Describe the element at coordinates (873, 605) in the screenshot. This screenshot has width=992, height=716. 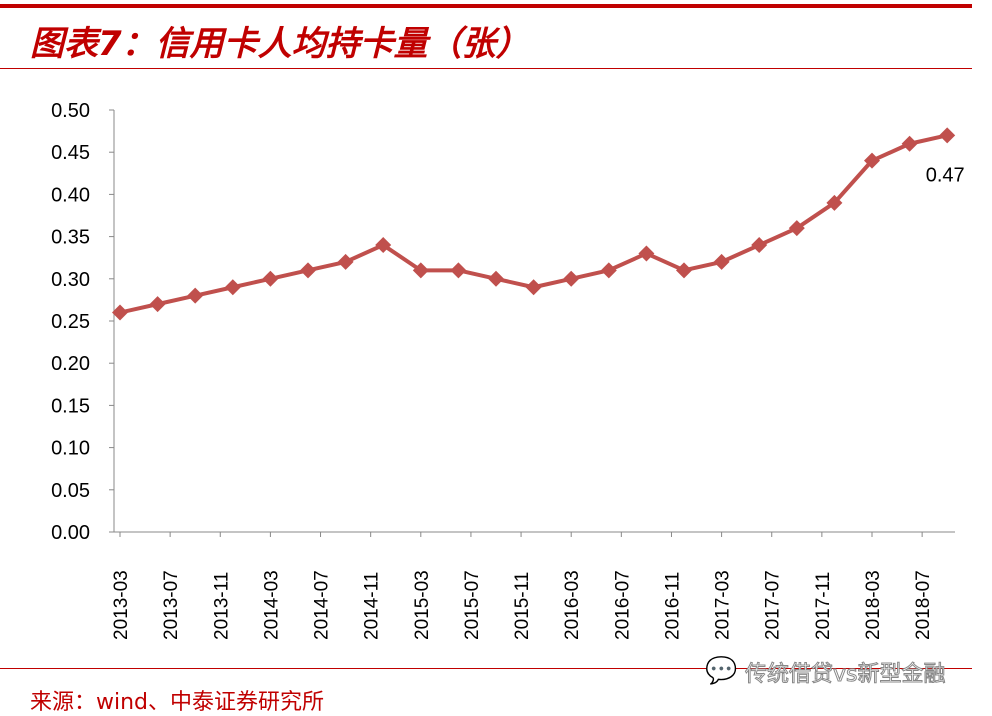
I see `x-tick-label: 2018-03` at that location.